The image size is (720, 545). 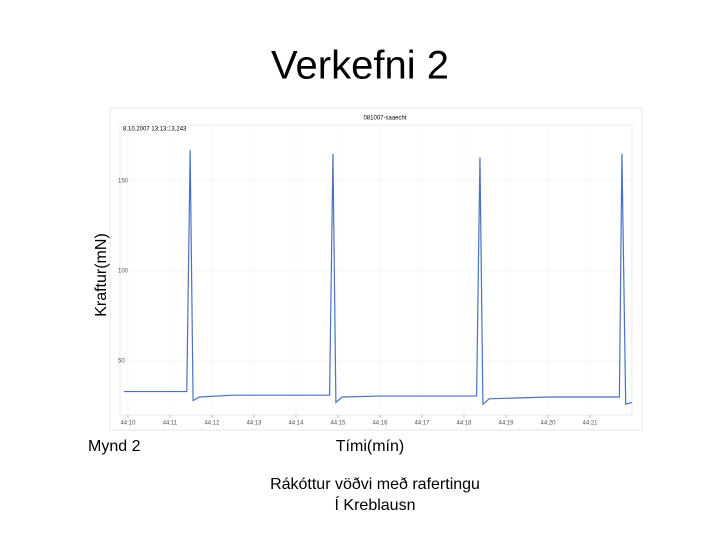 What do you see at coordinates (114, 446) in the screenshot?
I see `figure-label: Mynd 2` at bounding box center [114, 446].